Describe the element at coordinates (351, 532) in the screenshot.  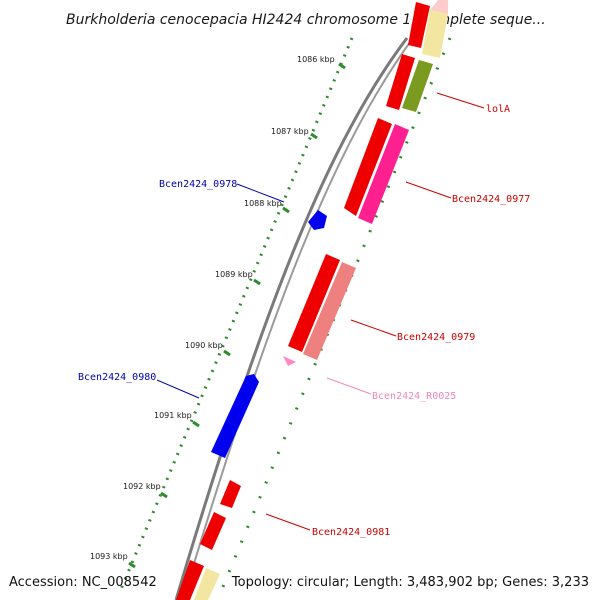
I see `gene-label-0981: Bcen2424_0981` at that location.